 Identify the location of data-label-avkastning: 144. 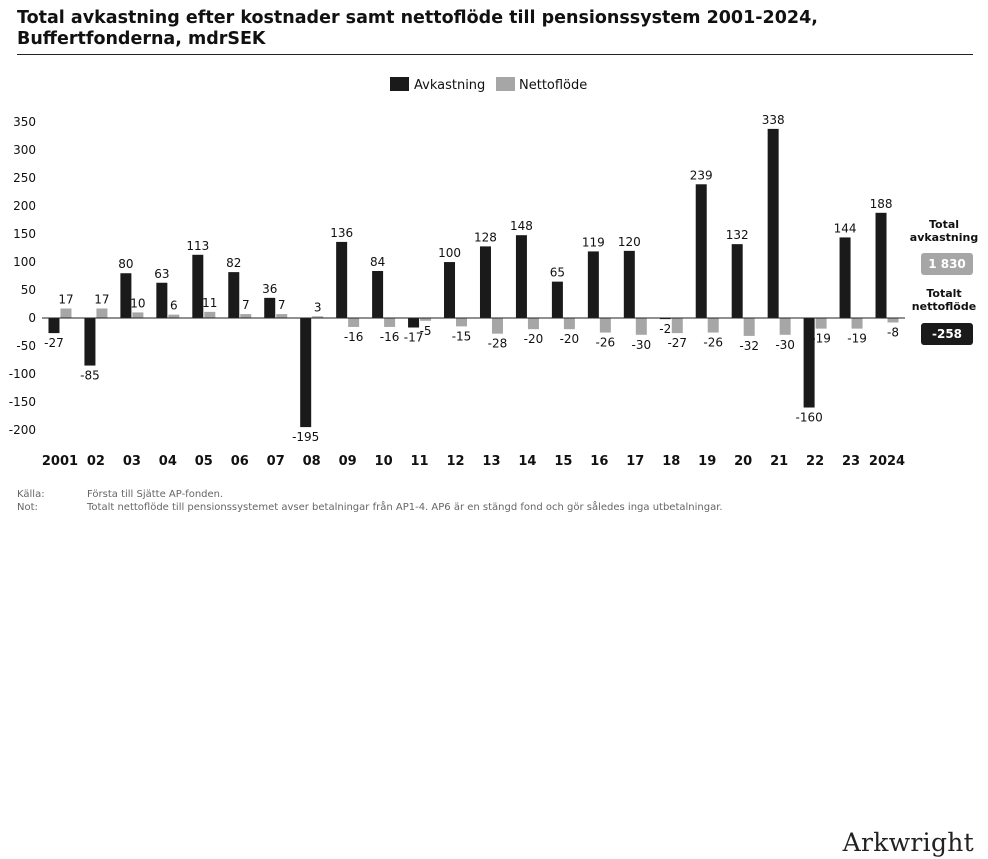
(845, 228).